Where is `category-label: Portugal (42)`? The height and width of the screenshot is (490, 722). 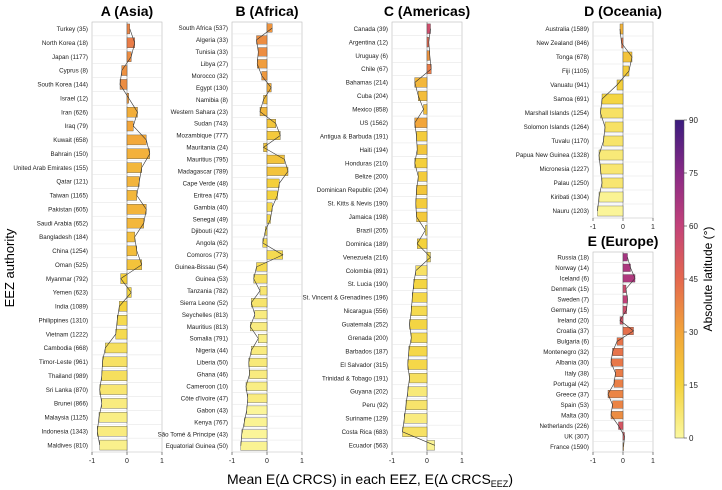 category-label: Portugal (42) is located at coordinates (571, 384).